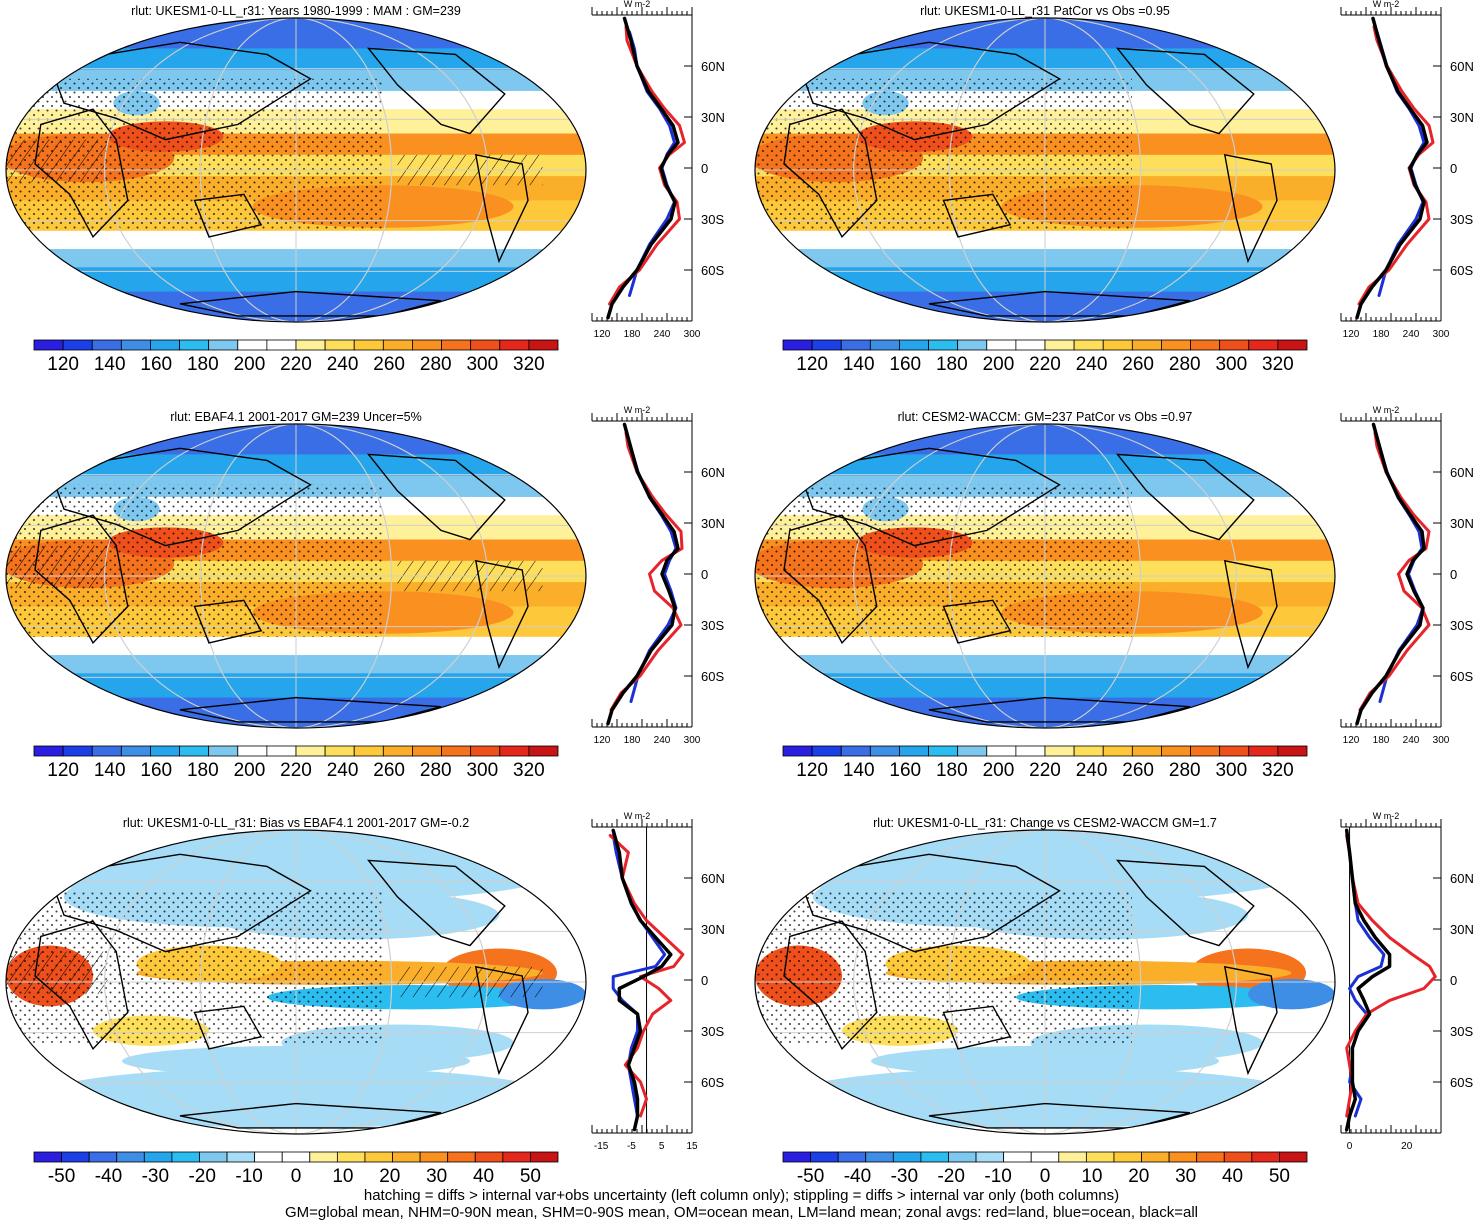 Image resolution: width=1483 pixels, height=1221 pixels. What do you see at coordinates (57, 161) in the screenshot?
I see `hatching` at bounding box center [57, 161].